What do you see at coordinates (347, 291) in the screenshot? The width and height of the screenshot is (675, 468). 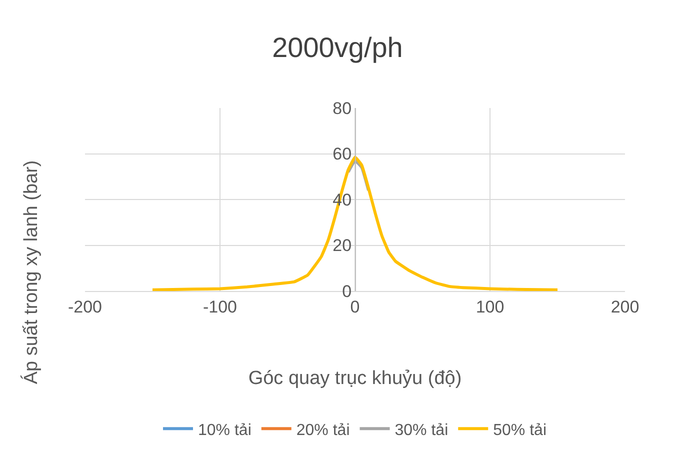 I see `y-tick-label: 0` at bounding box center [347, 291].